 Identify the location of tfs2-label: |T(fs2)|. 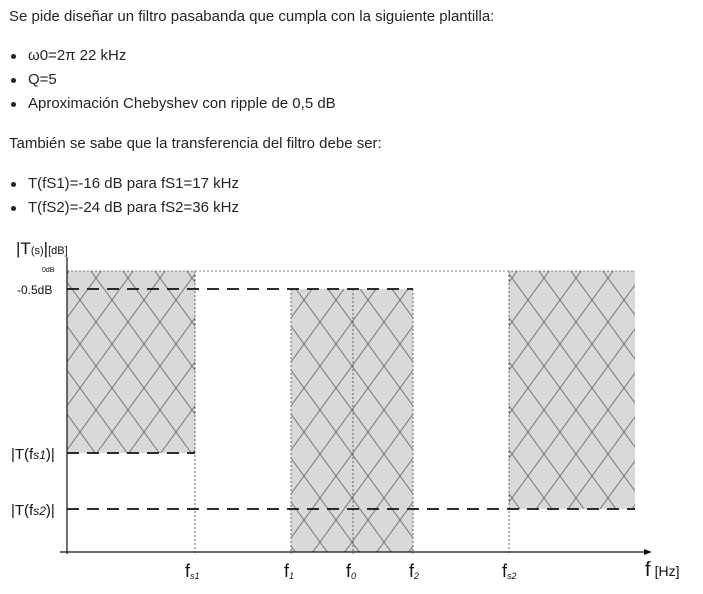
(33, 510).